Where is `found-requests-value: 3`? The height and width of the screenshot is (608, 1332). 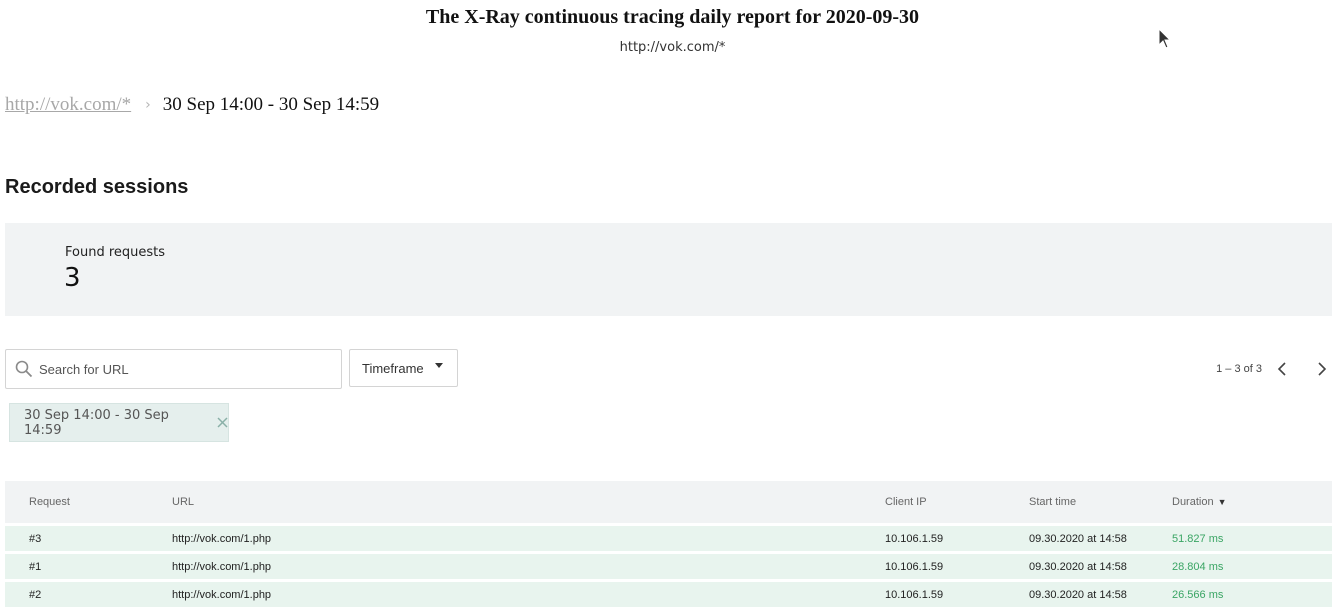
found-requests-value: 3 is located at coordinates (72, 278).